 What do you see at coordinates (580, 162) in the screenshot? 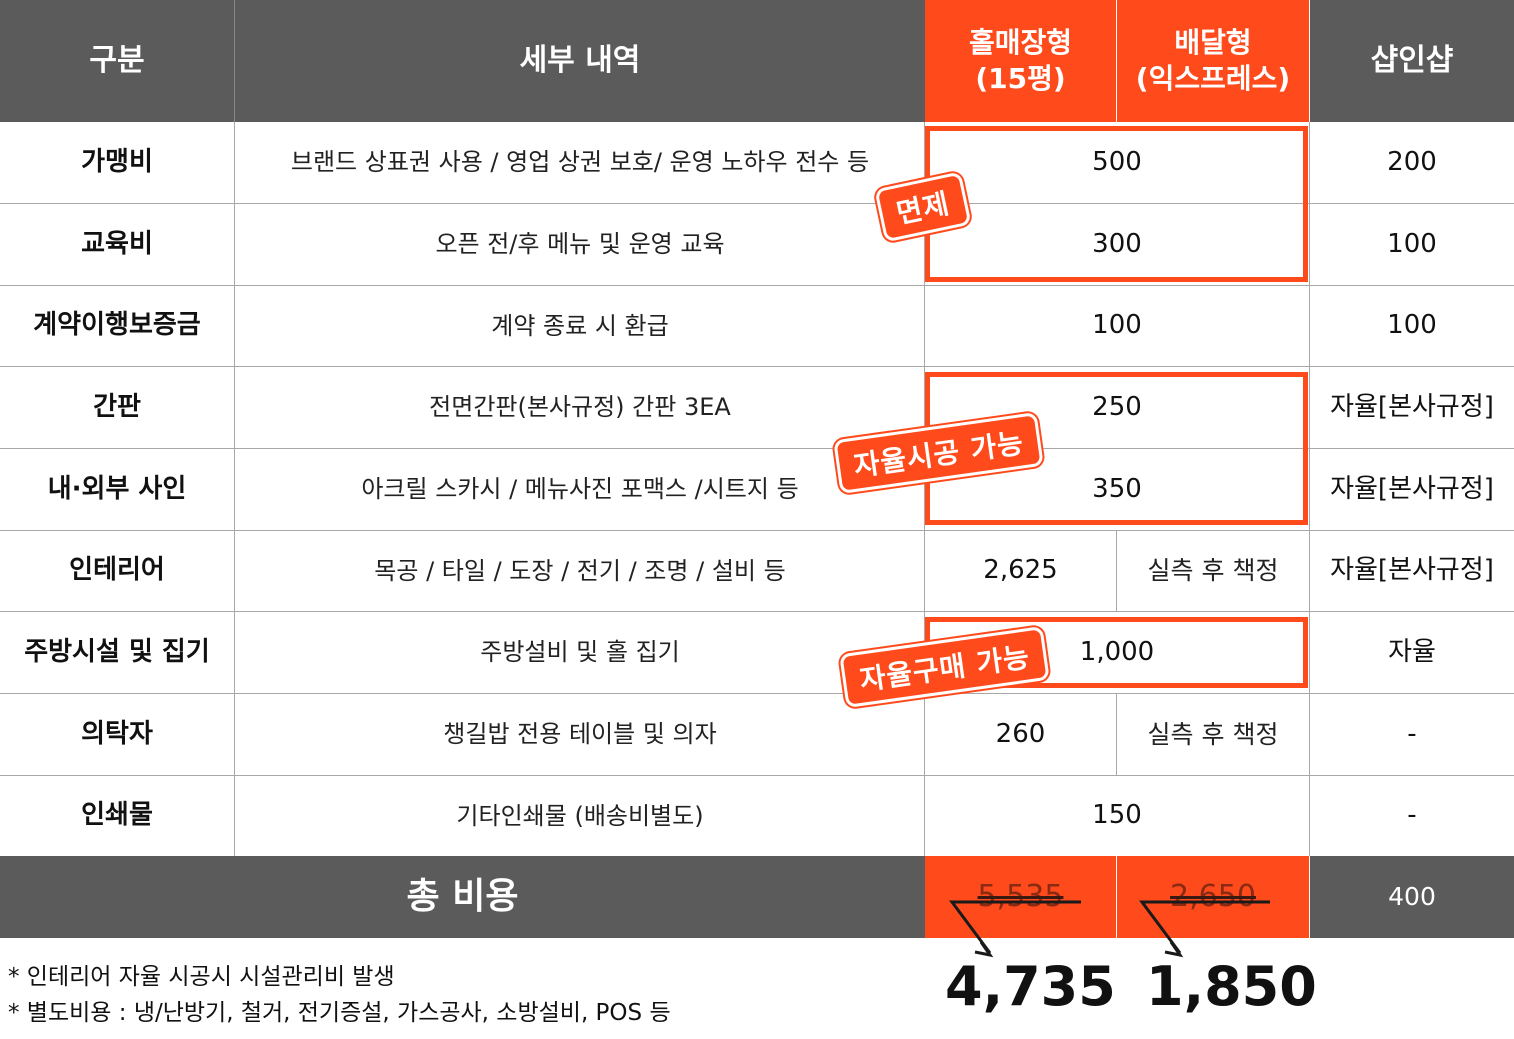
I see `row-detail: 브랜드 상표권 사용 / 영업 상권 보호/ 운영 노하우 전수 등` at bounding box center [580, 162].